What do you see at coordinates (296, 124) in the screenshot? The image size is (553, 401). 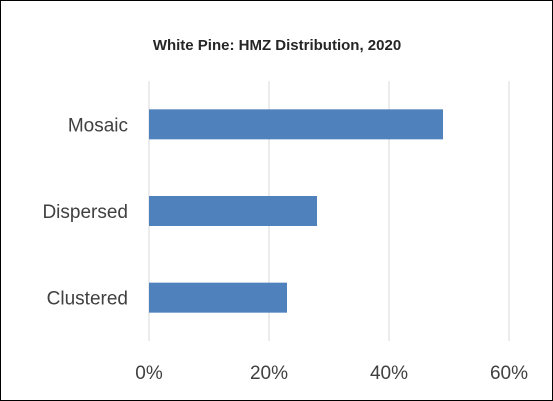 I see `bar-mosaic` at bounding box center [296, 124].